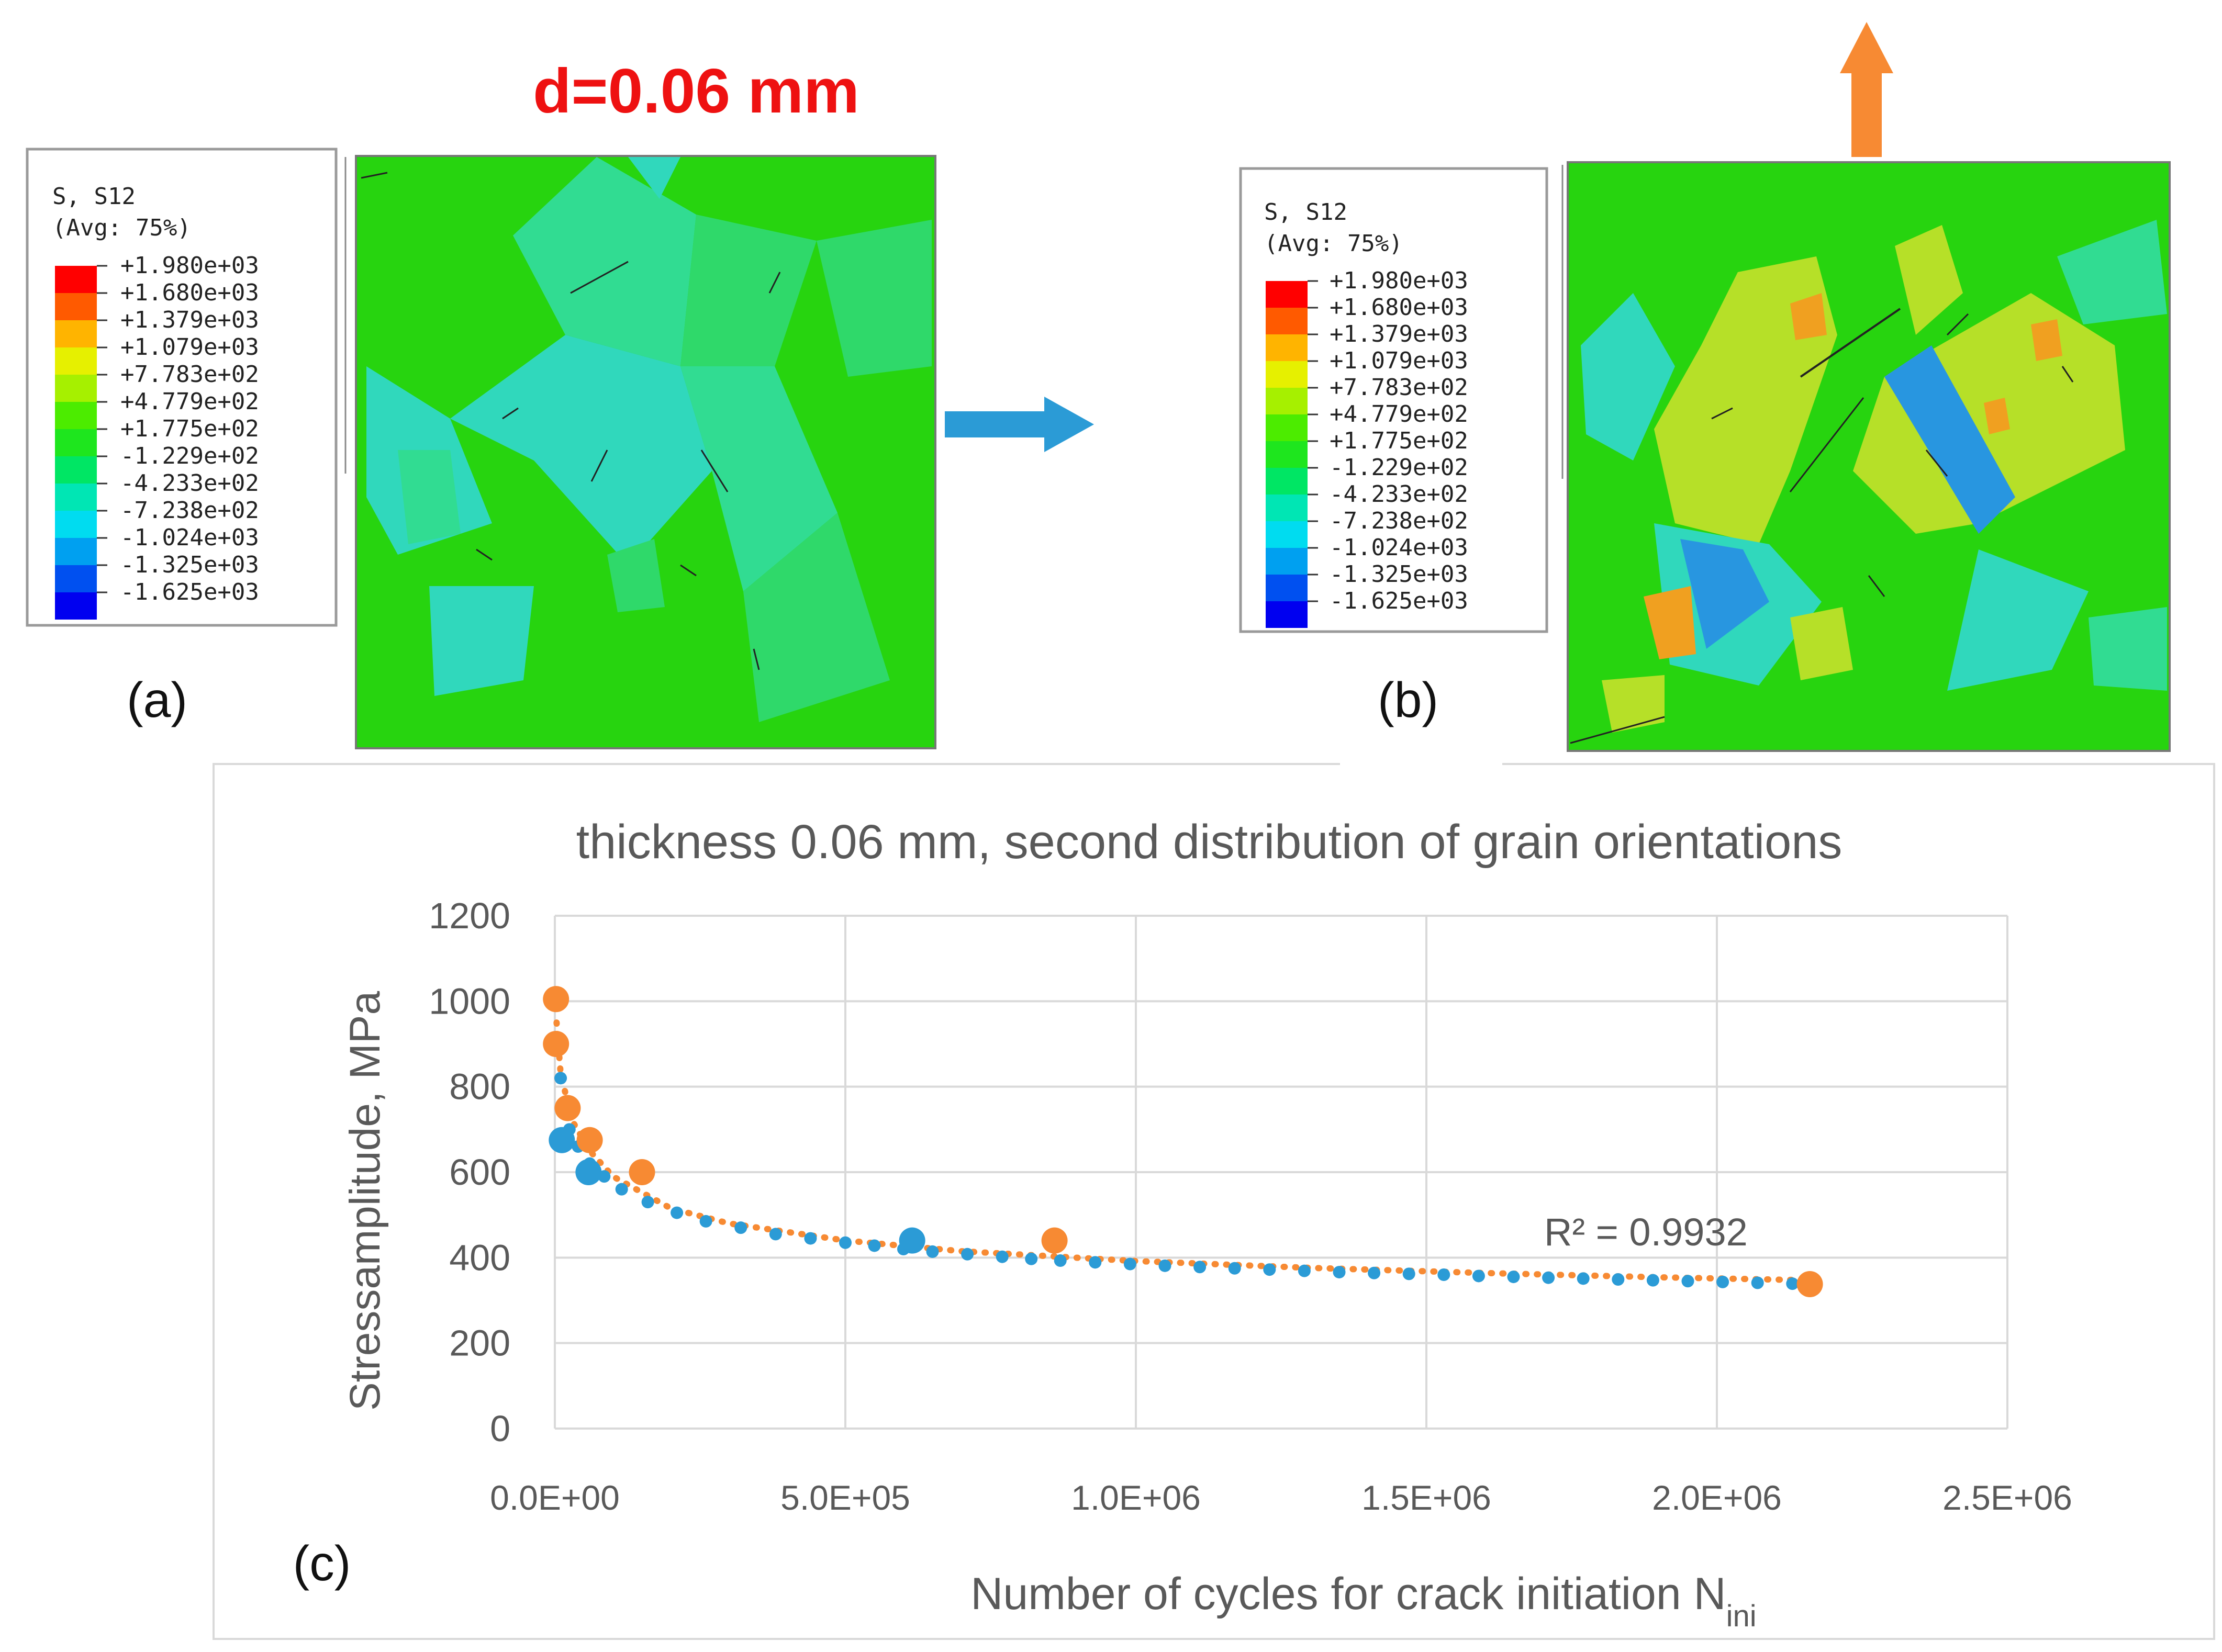 The width and height of the screenshot is (2222, 1652). What do you see at coordinates (479, 1087) in the screenshot?
I see `y-tick-label: 800` at bounding box center [479, 1087].